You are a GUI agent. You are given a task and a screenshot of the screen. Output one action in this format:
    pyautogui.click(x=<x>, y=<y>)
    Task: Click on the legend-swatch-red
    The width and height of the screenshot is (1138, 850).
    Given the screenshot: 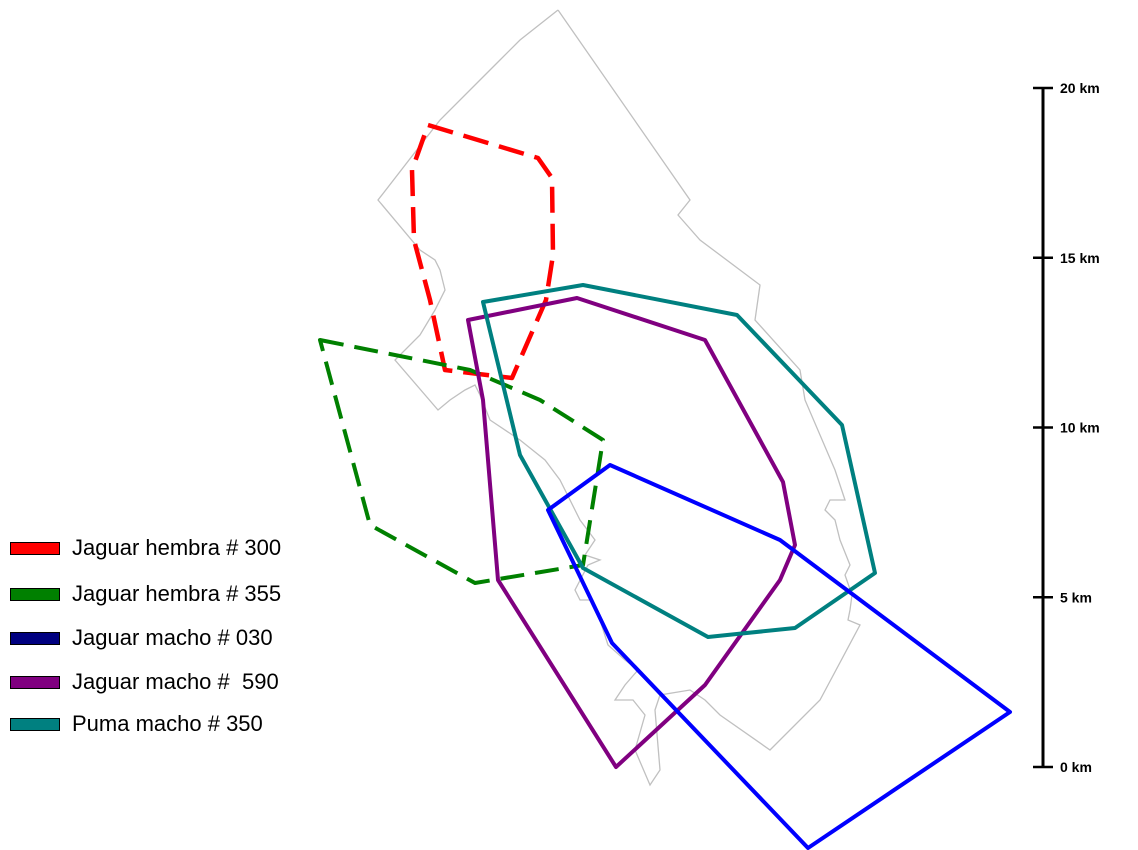 What is the action you would take?
    pyautogui.click(x=35, y=548)
    